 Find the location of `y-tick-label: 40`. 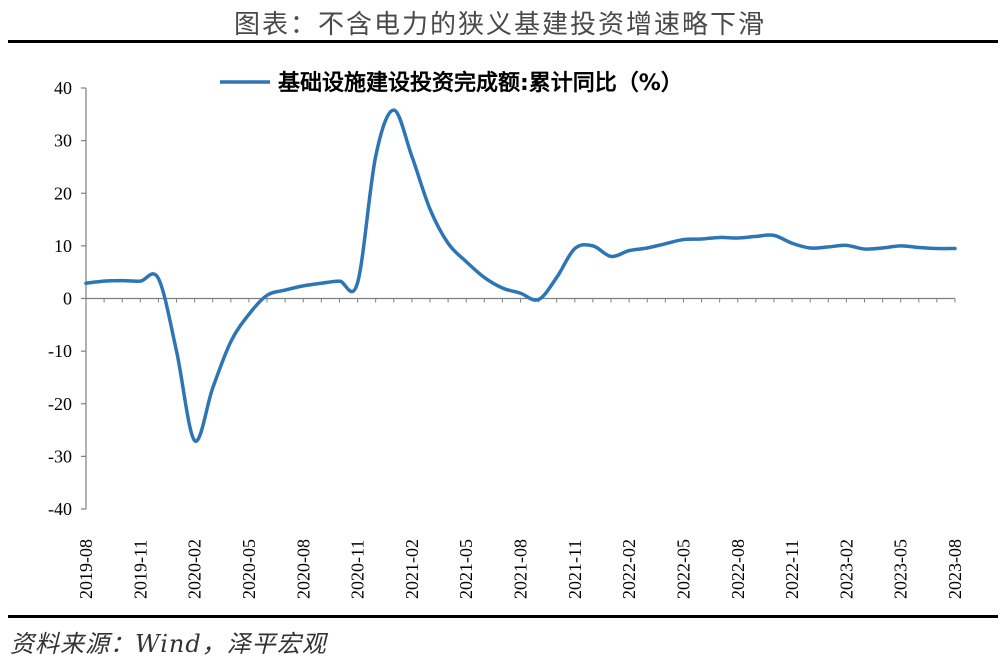

y-tick-label: 40 is located at coordinates (63, 88).